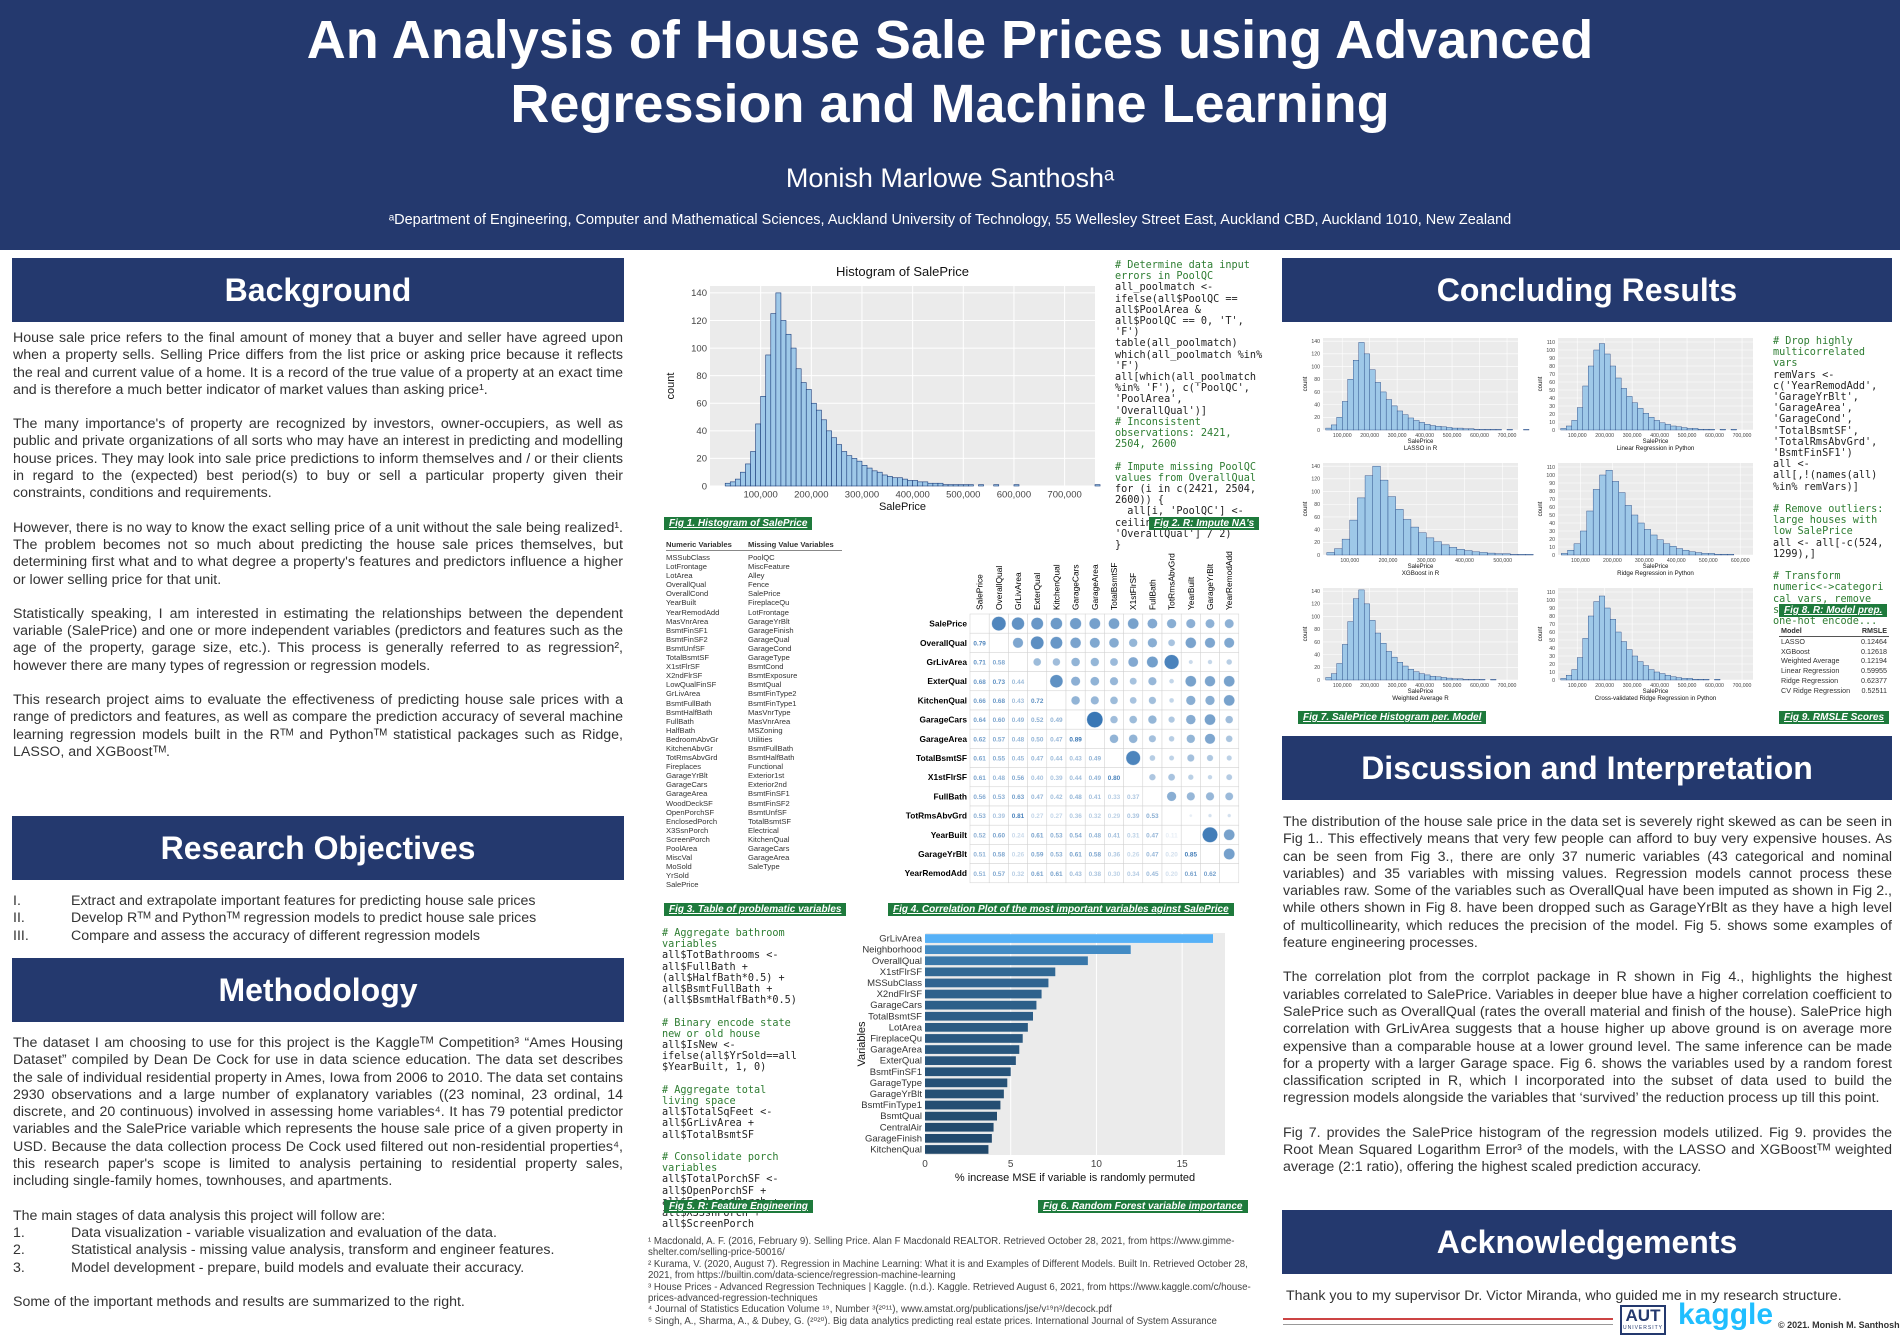 The height and width of the screenshot is (1343, 1900). Describe the element at coordinates (1114, 816) in the screenshot. I see `corr-coef-label: 0.29` at that location.